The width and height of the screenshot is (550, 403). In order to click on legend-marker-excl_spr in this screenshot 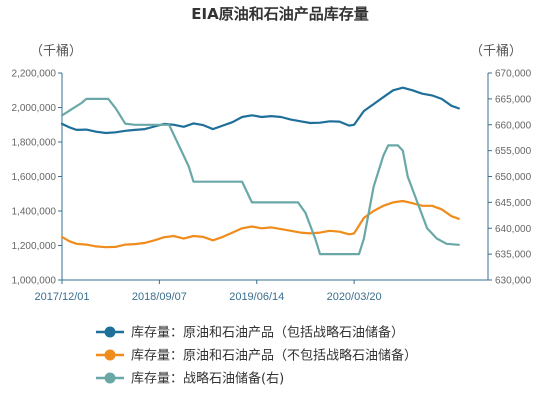, I will do `click(110, 355)`.